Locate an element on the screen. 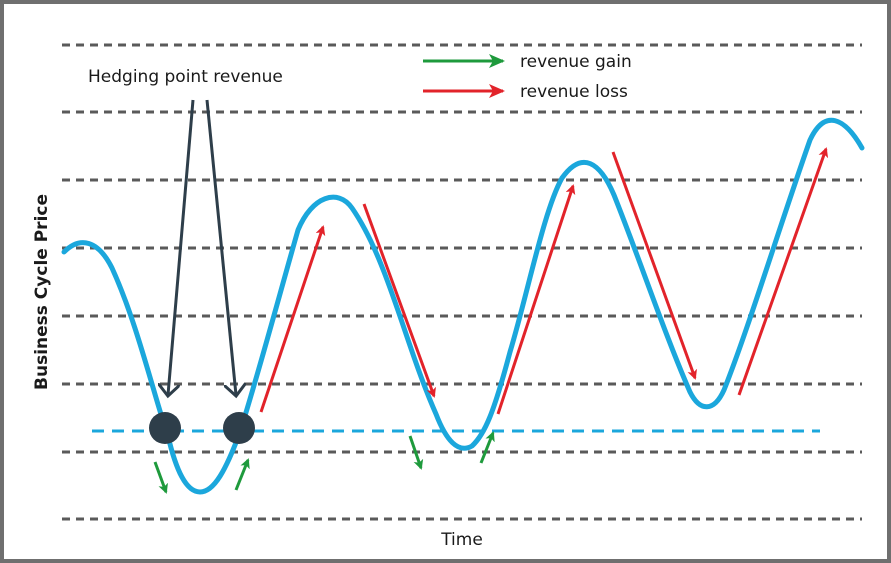 The width and height of the screenshot is (891, 563). gain-arrows is located at coordinates (324, 462).